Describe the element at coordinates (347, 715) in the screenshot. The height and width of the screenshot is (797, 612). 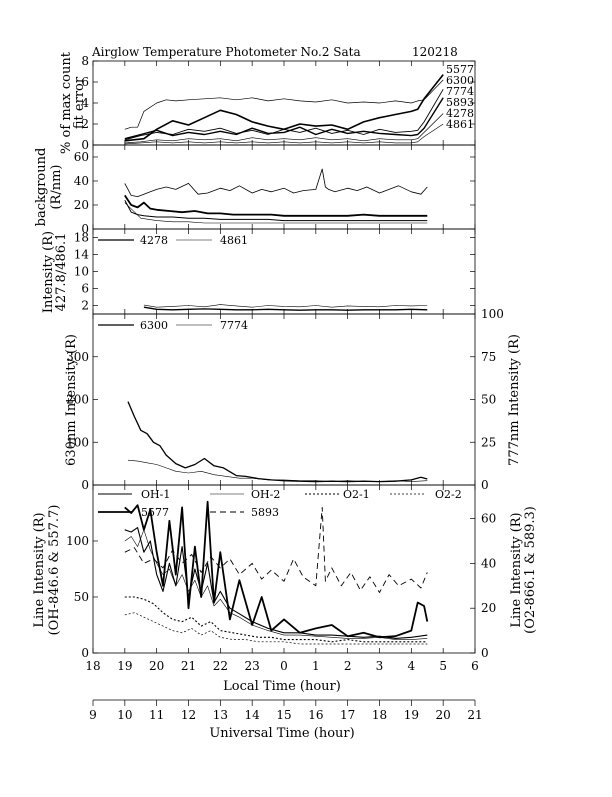
I see `ut-tick-label: 17` at that location.